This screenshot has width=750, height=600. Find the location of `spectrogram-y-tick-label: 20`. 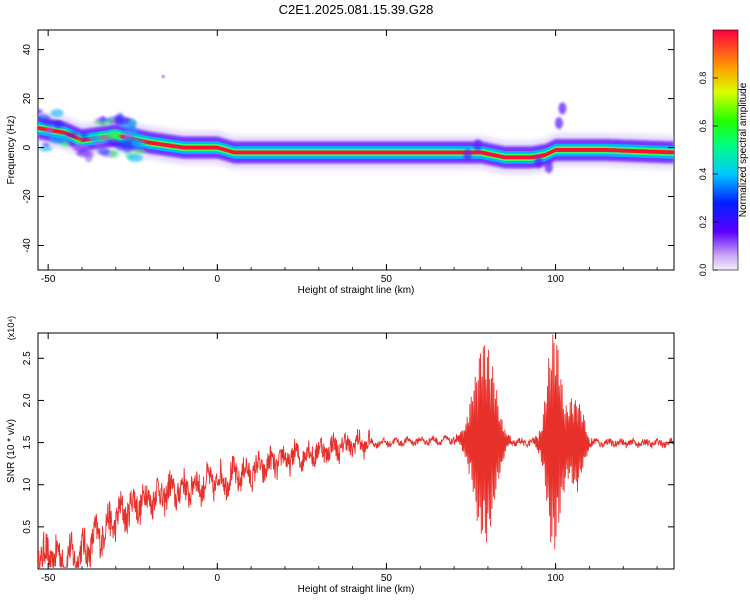

spectrogram-y-tick-label: 20 is located at coordinates (27, 99).